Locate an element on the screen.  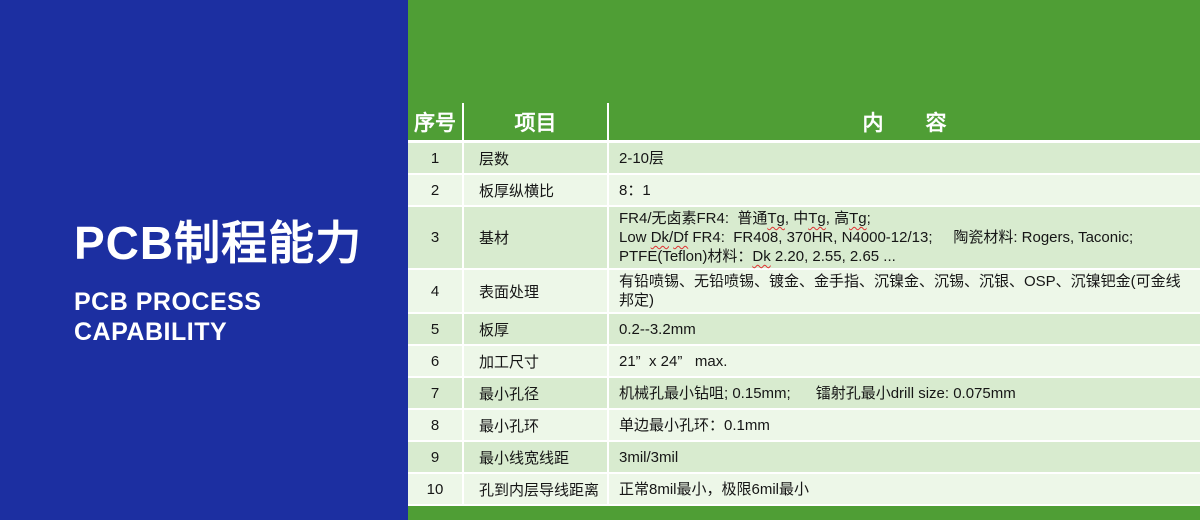
row-content: 2-10层 is located at coordinates (904, 158).